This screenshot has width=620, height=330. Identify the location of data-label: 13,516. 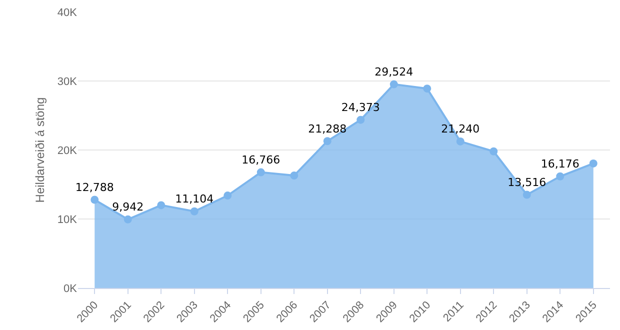
(527, 182).